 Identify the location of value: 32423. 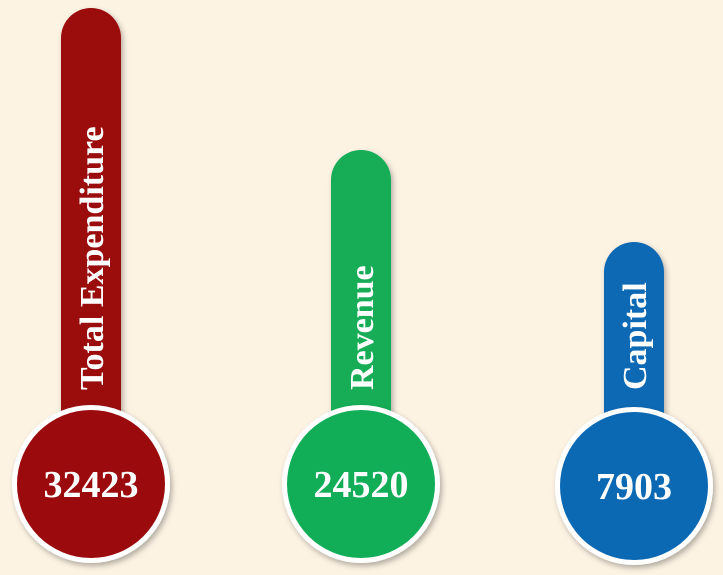
(91, 485).